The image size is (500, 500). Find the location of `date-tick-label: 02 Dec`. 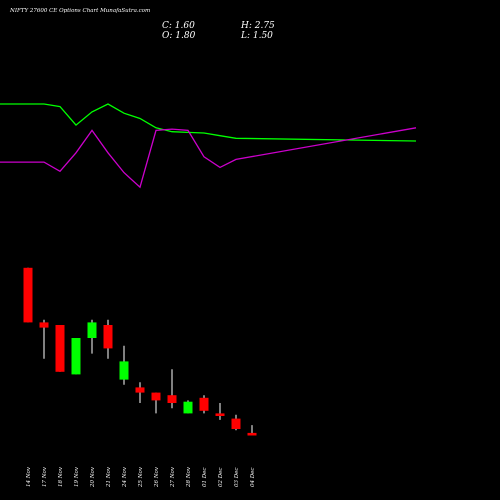

date-tick-label: 02 Dec is located at coordinates (221, 478).